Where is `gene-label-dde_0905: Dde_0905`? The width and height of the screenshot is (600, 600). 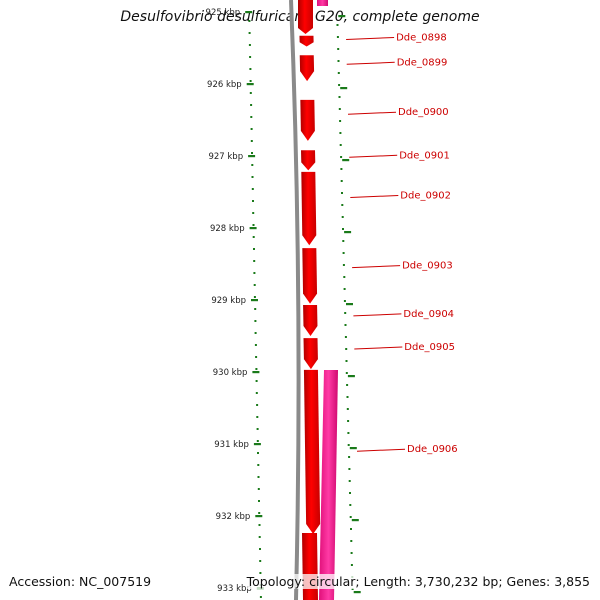
gene-label-dde_0905: Dde_0905 is located at coordinates (429, 347).